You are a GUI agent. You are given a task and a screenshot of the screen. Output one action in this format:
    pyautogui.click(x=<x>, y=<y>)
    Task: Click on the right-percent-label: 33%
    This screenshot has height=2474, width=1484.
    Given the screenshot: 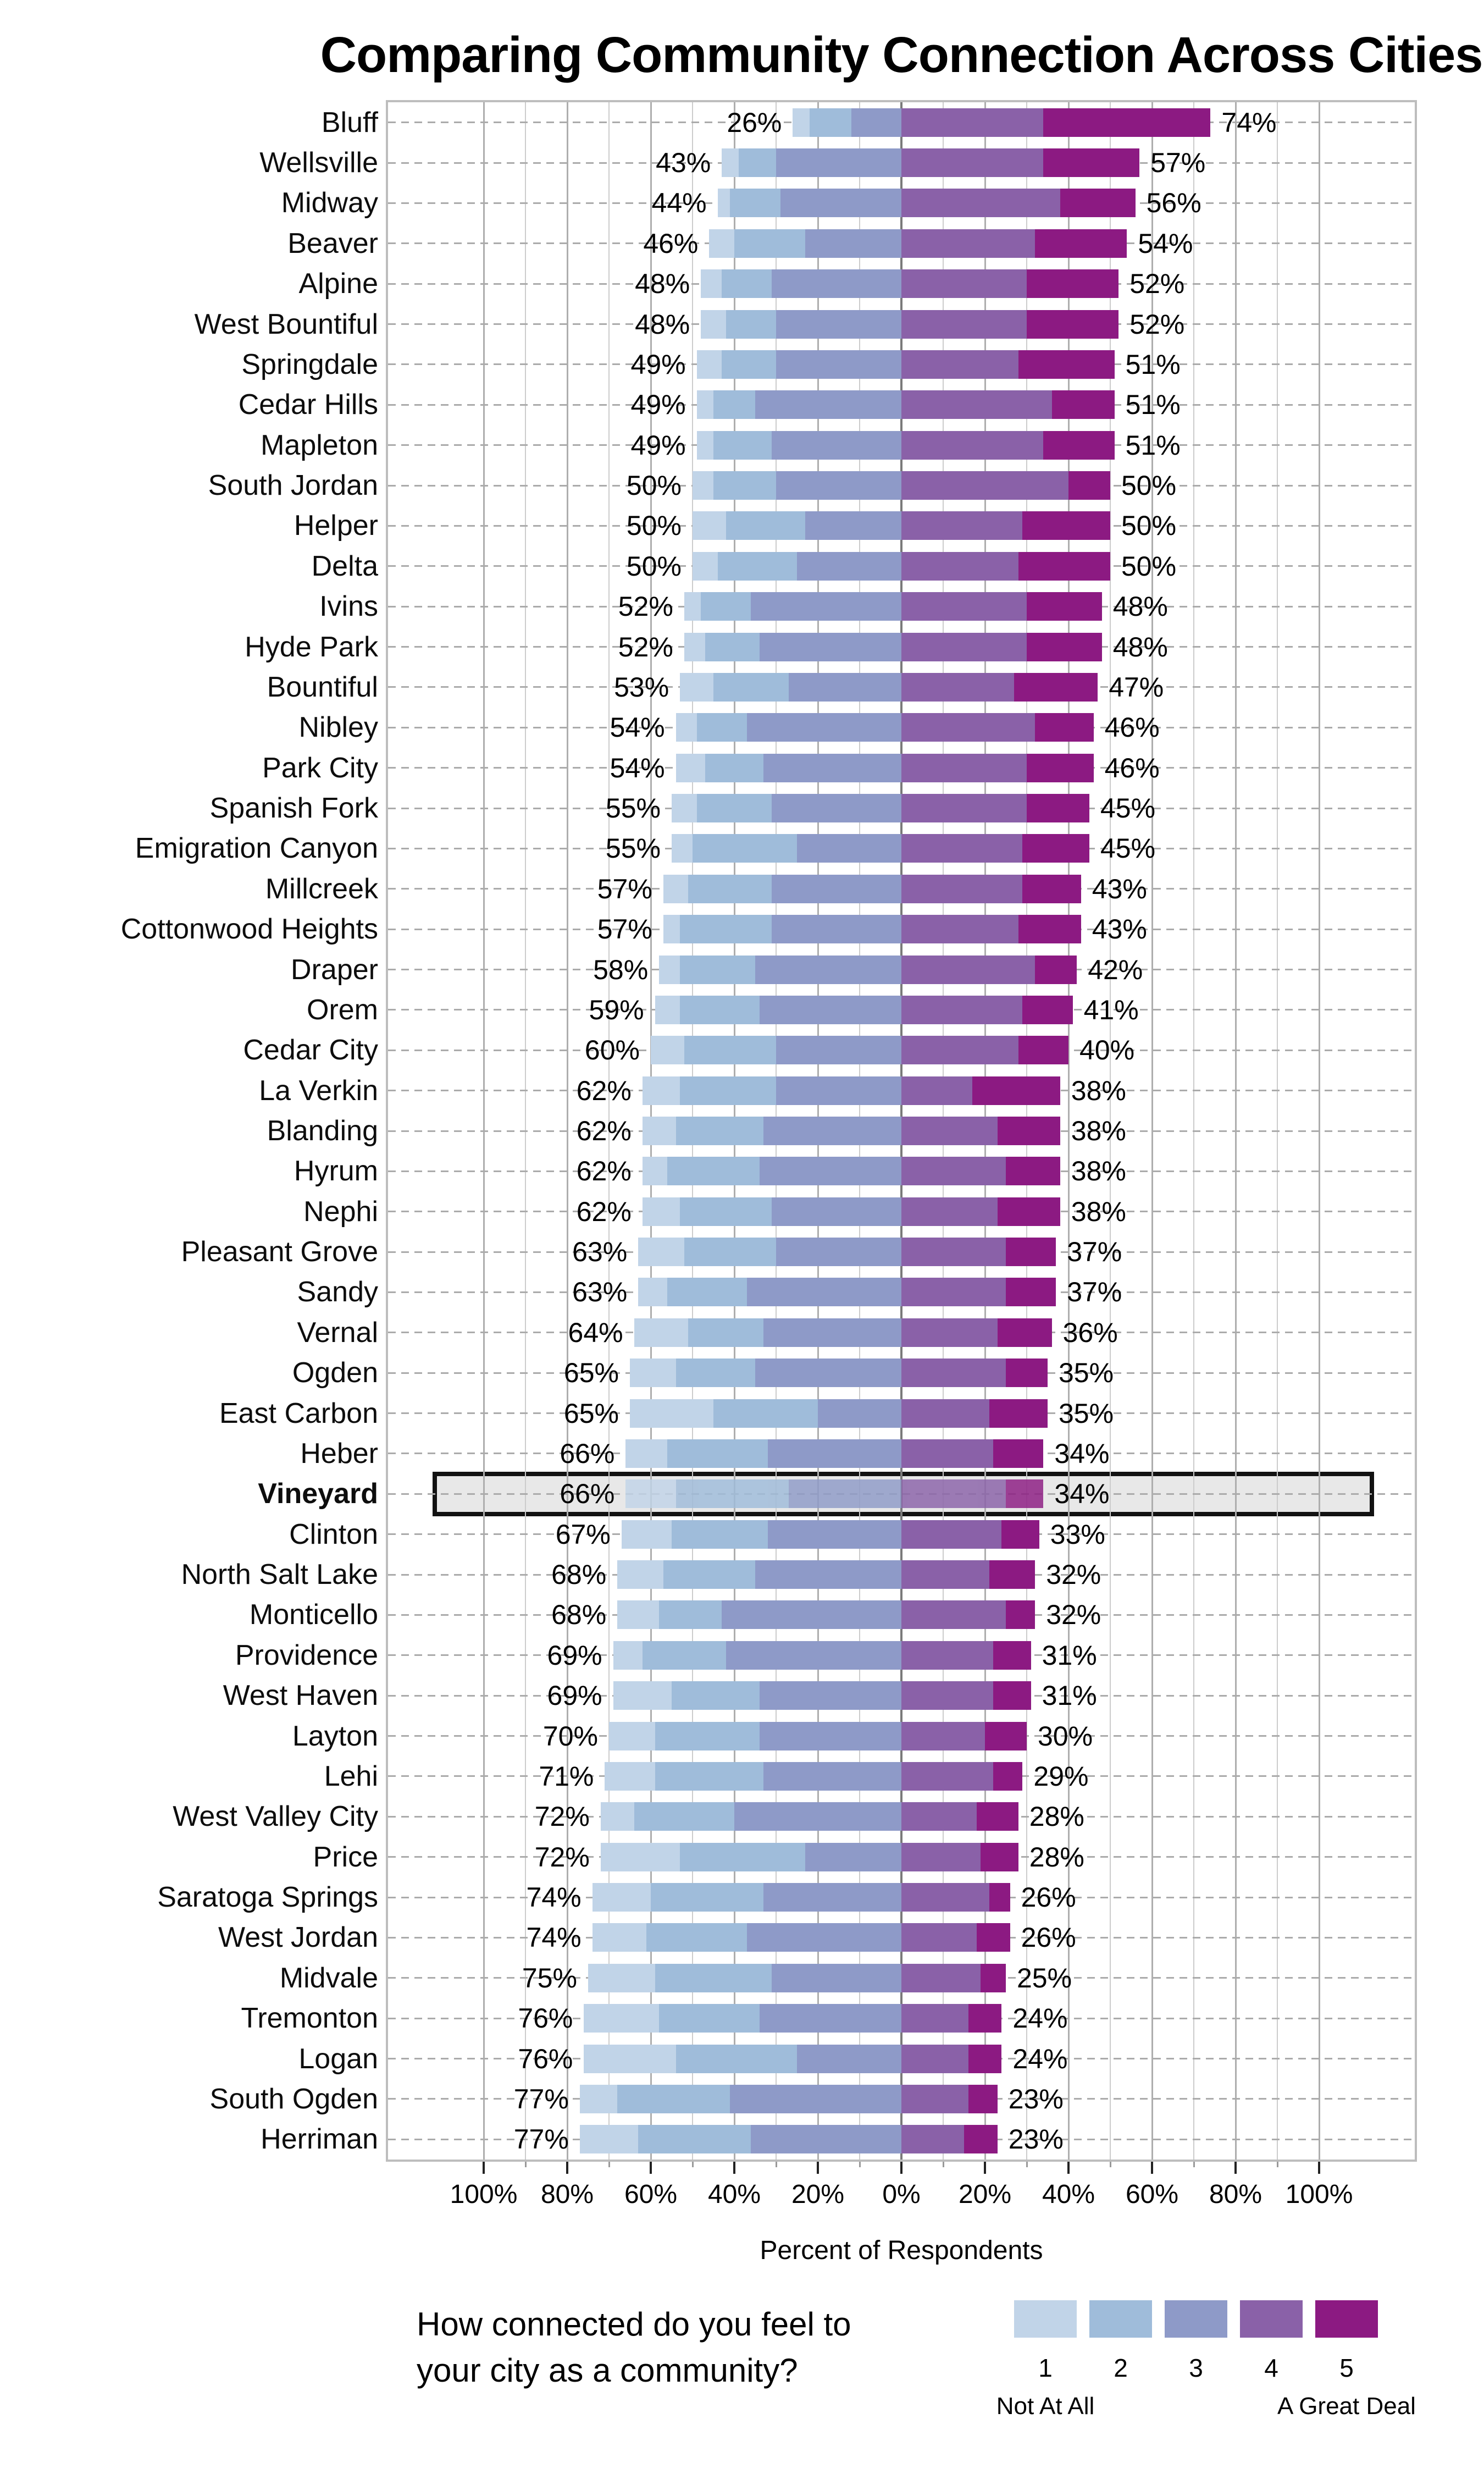 What is the action you would take?
    pyautogui.click(x=1077, y=1534)
    